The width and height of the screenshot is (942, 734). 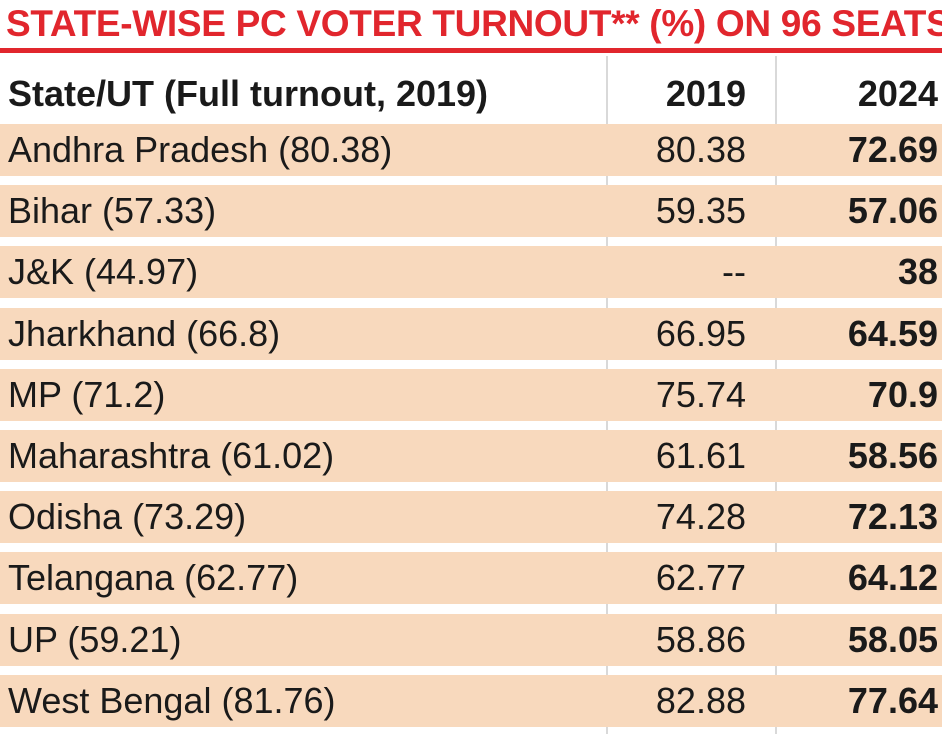 I want to click on header-state: State/UT (Full turnout, 2019), so click(x=248, y=93).